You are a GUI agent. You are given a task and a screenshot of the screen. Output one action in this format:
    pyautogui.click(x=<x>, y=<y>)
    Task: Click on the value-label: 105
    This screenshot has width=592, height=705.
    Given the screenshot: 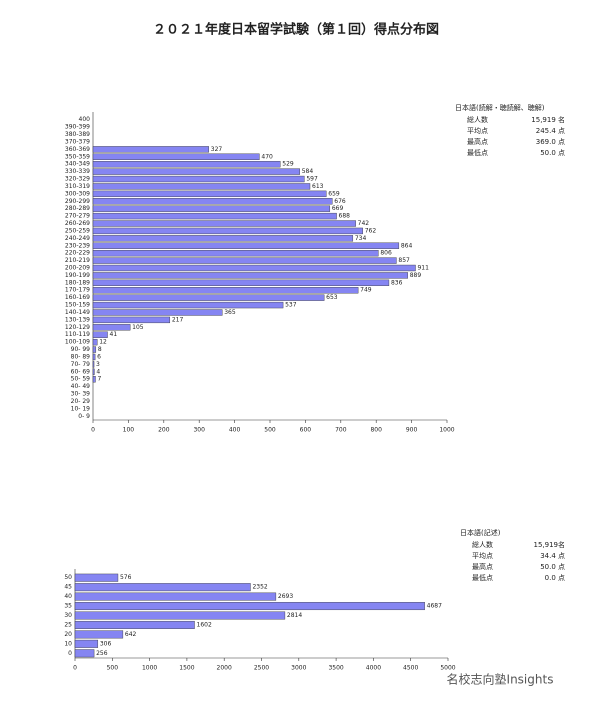 What is the action you would take?
    pyautogui.click(x=138, y=327)
    